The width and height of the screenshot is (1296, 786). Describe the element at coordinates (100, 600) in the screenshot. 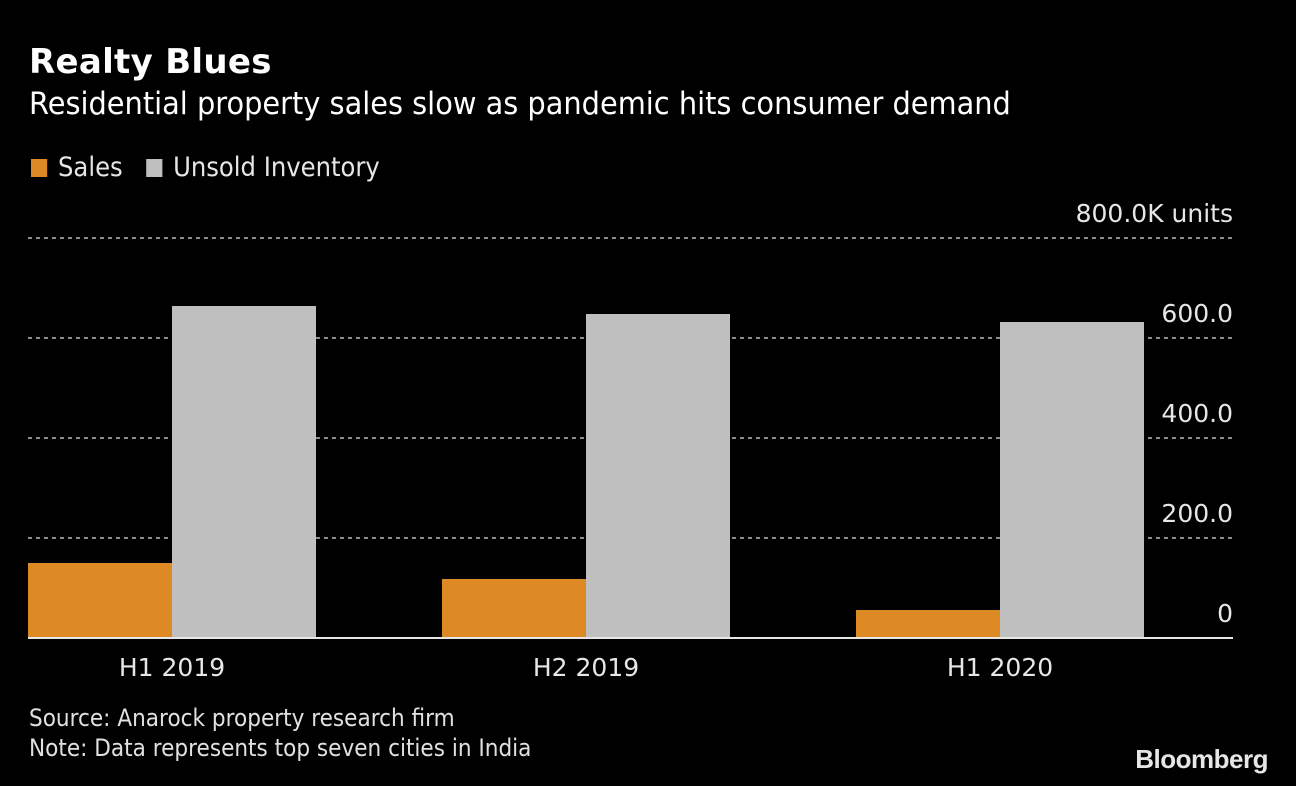

I see `bar-sales-h1-2019` at that location.